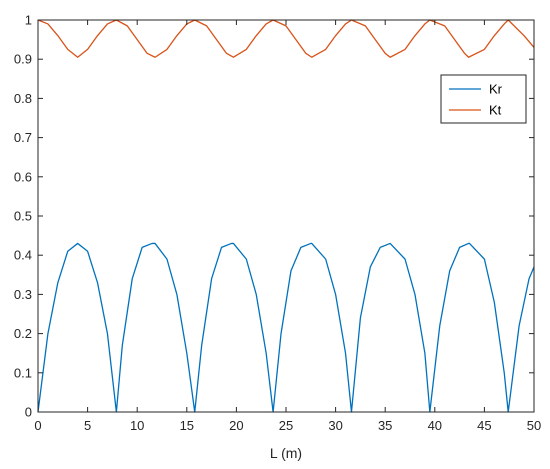 The image size is (550, 469). What do you see at coordinates (28, 412) in the screenshot?
I see `y-tick-label: 0` at bounding box center [28, 412].